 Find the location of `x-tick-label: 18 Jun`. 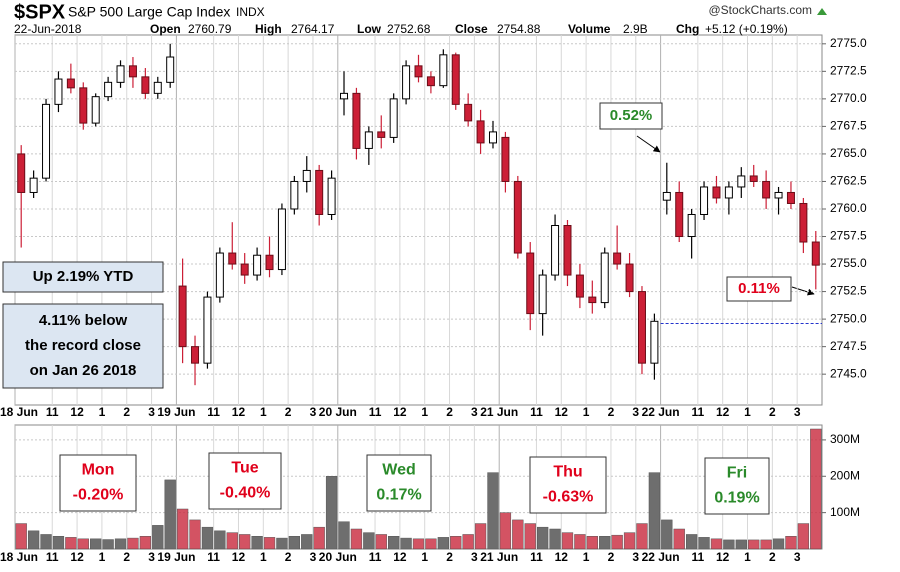

x-tick-label: 18 Jun is located at coordinates (19, 557).